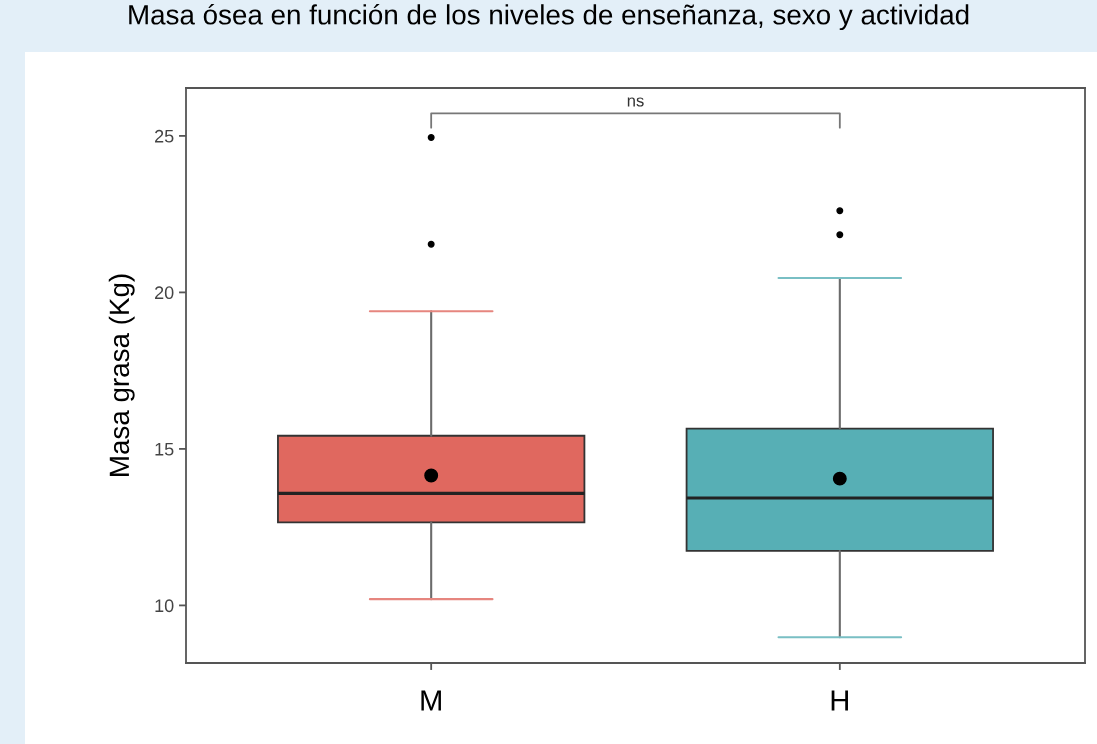 The image size is (1097, 744). Describe the element at coordinates (164, 293) in the screenshot. I see `y-tick-label: 20` at that location.